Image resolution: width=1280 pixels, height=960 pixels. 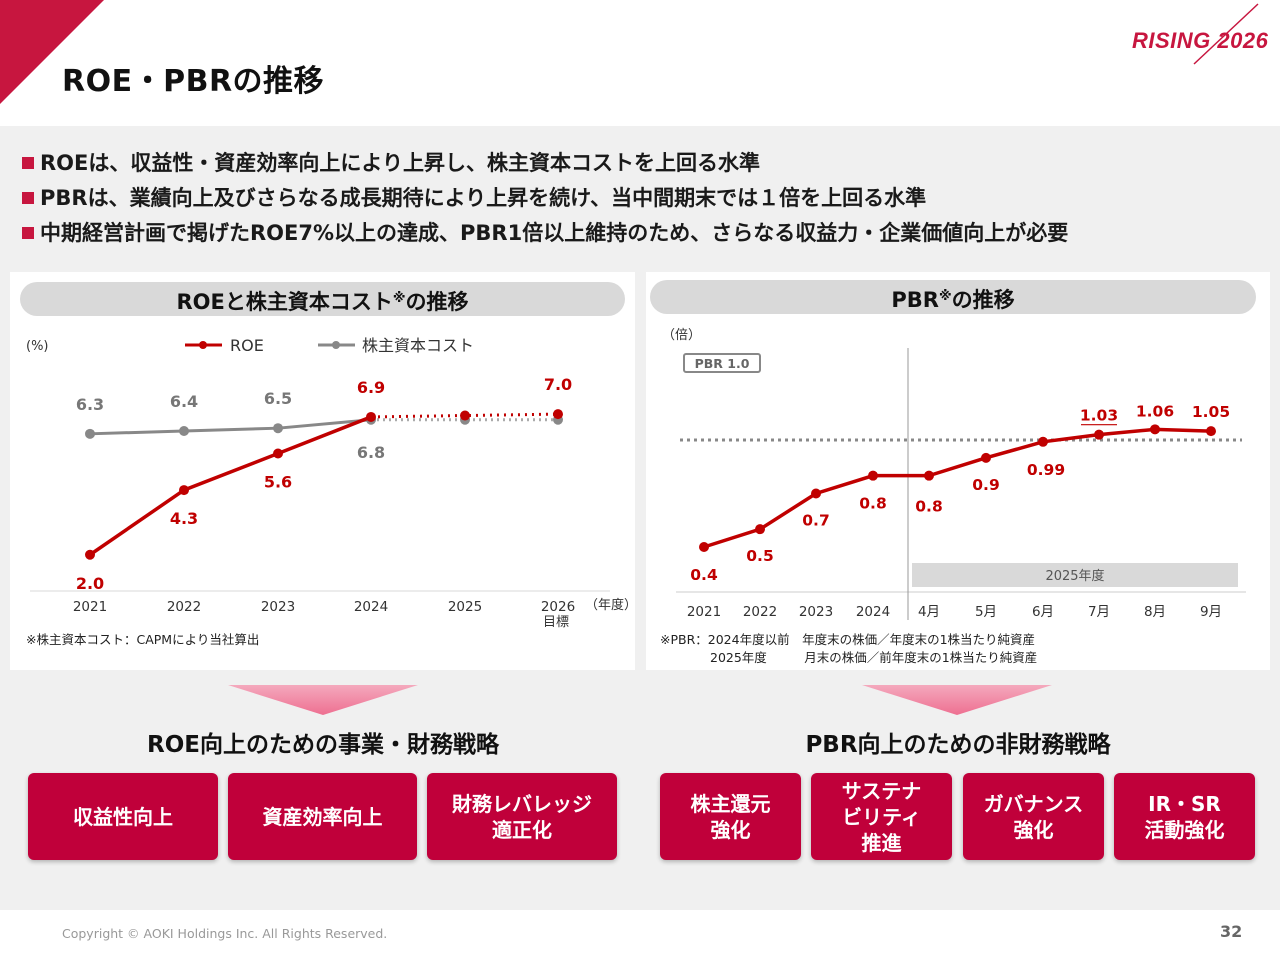 What do you see at coordinates (323, 745) in the screenshot?
I see `roe-strategy-title: ROE向上のための事業・財務戦略` at bounding box center [323, 745].